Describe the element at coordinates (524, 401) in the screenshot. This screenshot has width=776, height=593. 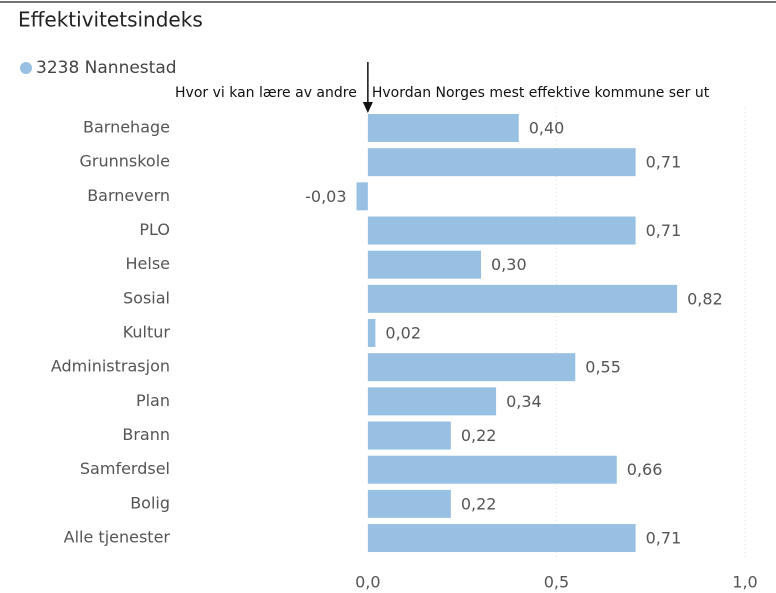
I see `data-label: 0,34` at that location.